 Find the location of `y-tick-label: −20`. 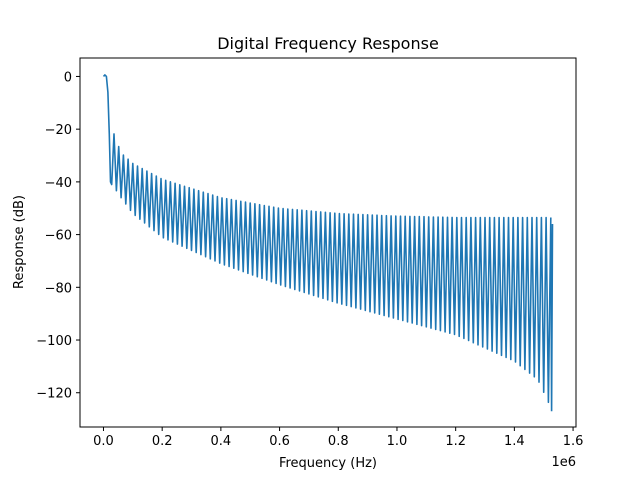

y-tick-label: −20 is located at coordinates (58, 130).